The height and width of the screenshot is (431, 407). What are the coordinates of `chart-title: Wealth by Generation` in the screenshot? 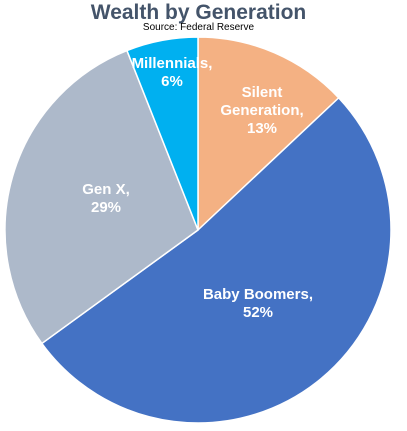 It's located at (198, 12).